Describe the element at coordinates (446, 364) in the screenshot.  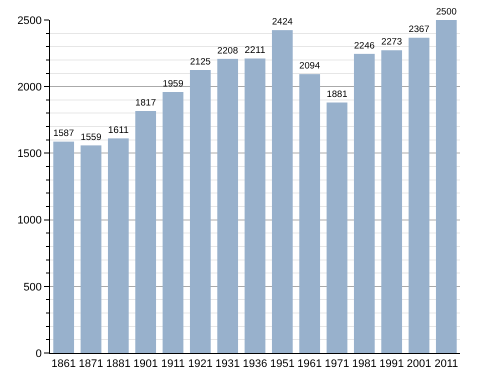
I see `x-tick-label: 2011` at that location.